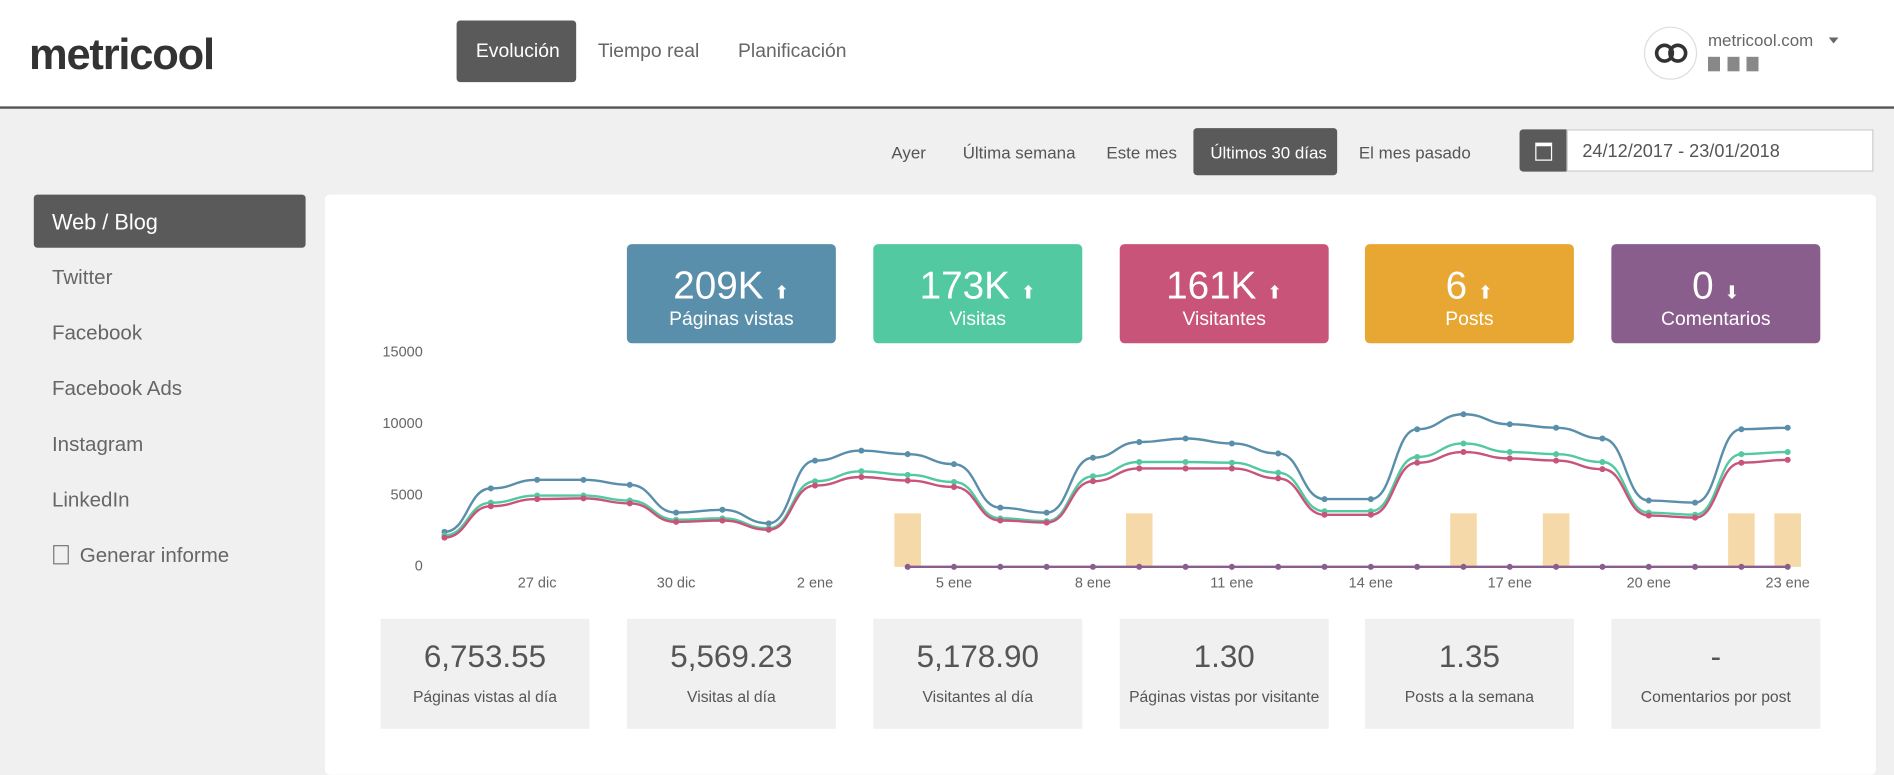  I want to click on sidebar-item: LinkedIn, so click(90, 500).